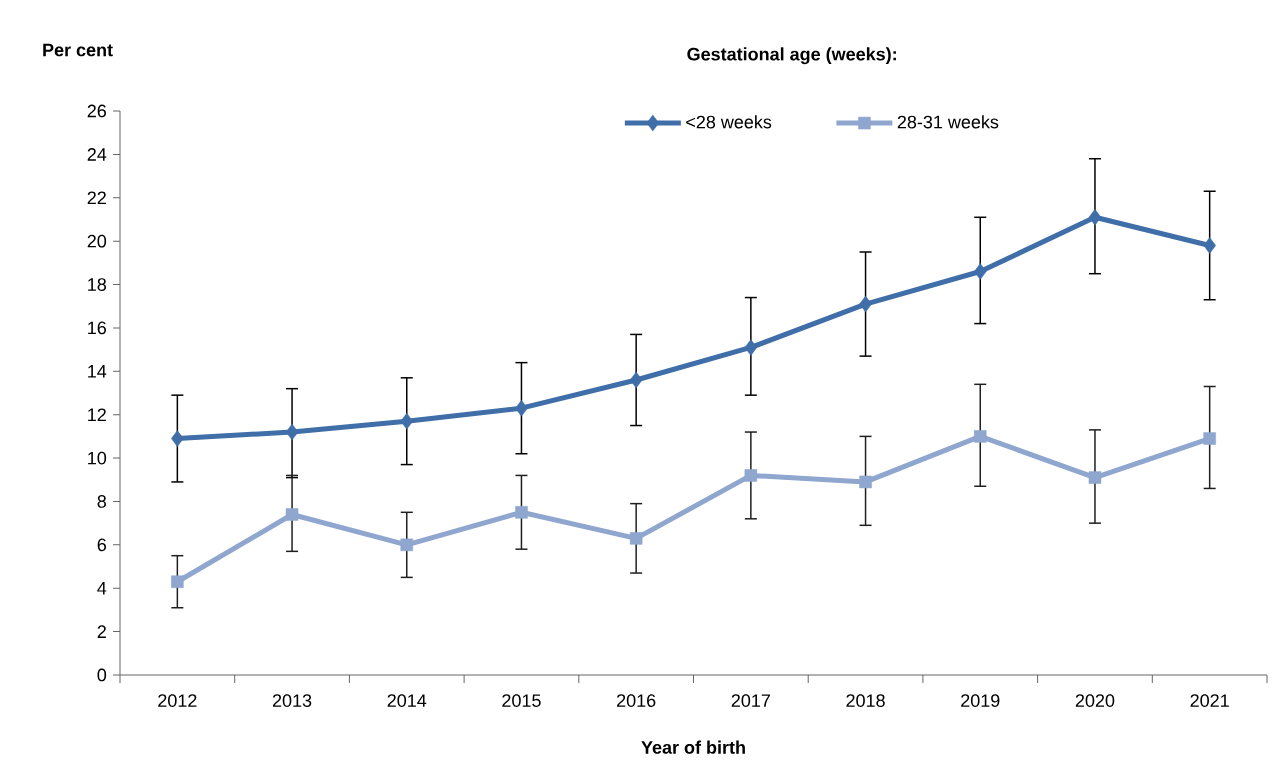 The width and height of the screenshot is (1280, 780). Describe the element at coordinates (102, 501) in the screenshot. I see `y-tick-label: 8` at that location.